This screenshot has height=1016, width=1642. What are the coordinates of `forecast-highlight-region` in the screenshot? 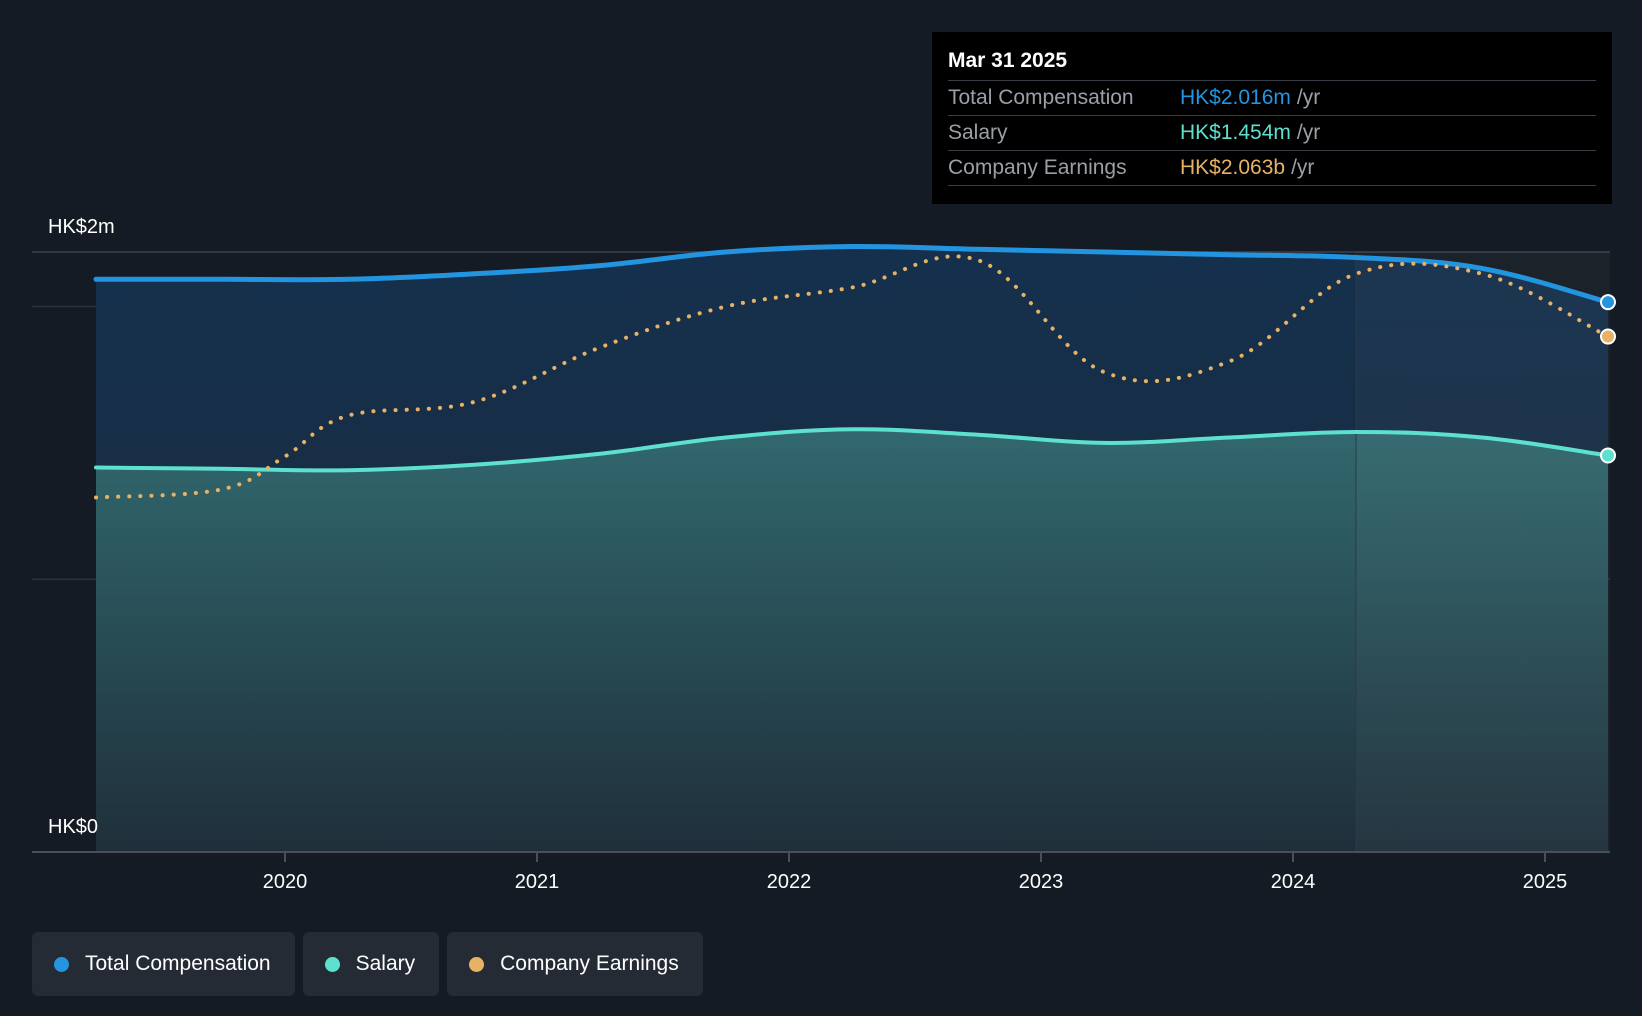 It's located at (1483, 552).